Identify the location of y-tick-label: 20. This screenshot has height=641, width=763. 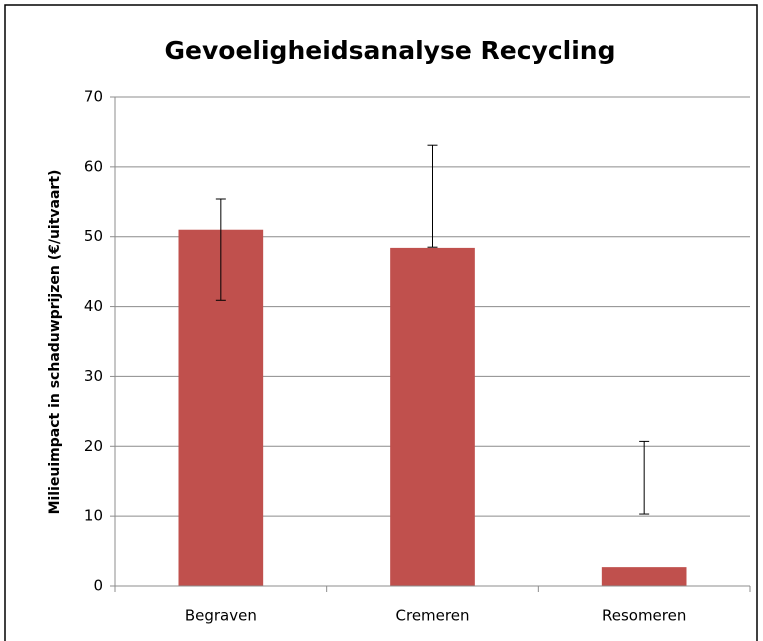
(93, 446).